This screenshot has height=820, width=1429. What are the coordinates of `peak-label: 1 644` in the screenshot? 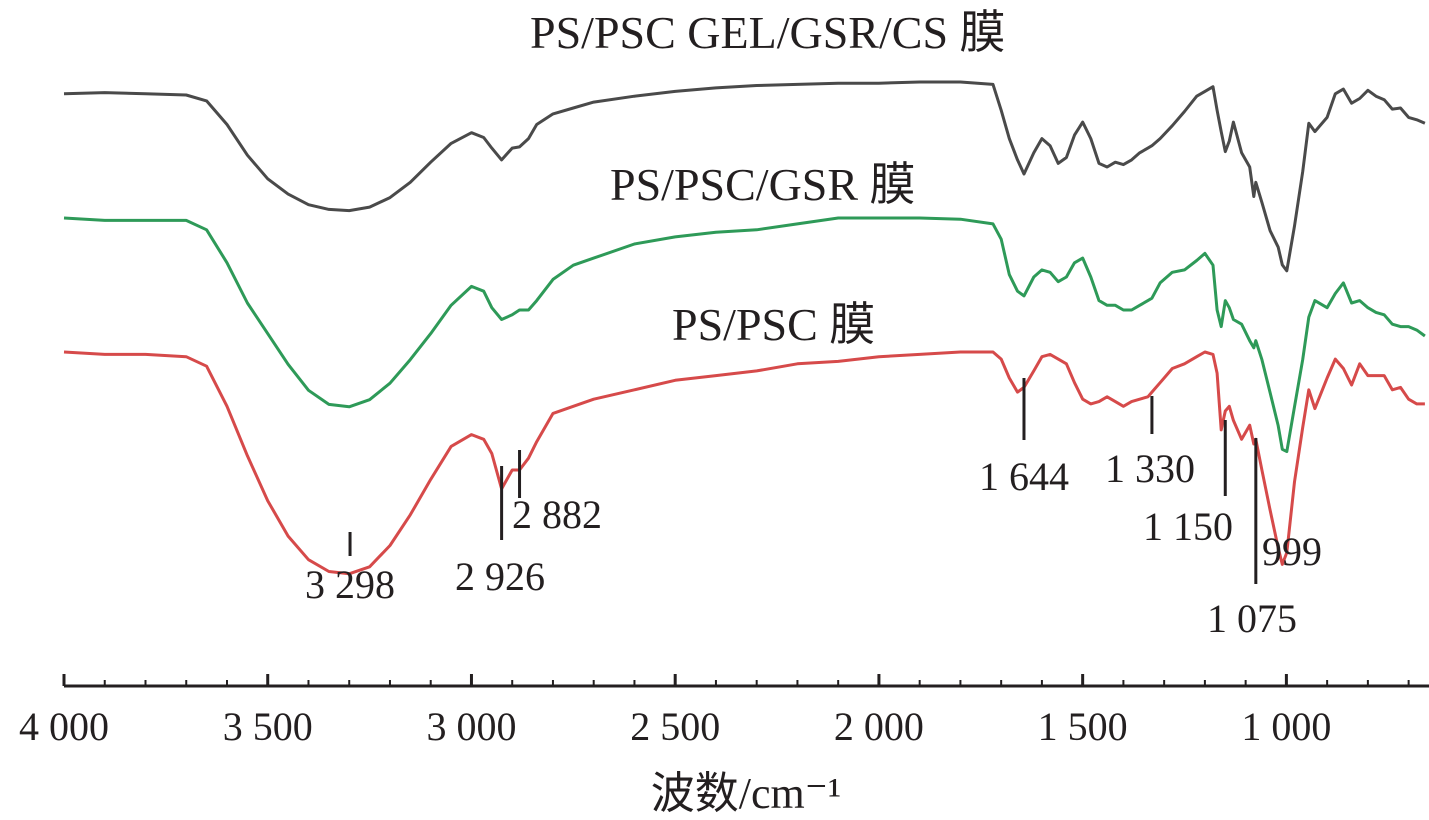 It's located at (1024, 476).